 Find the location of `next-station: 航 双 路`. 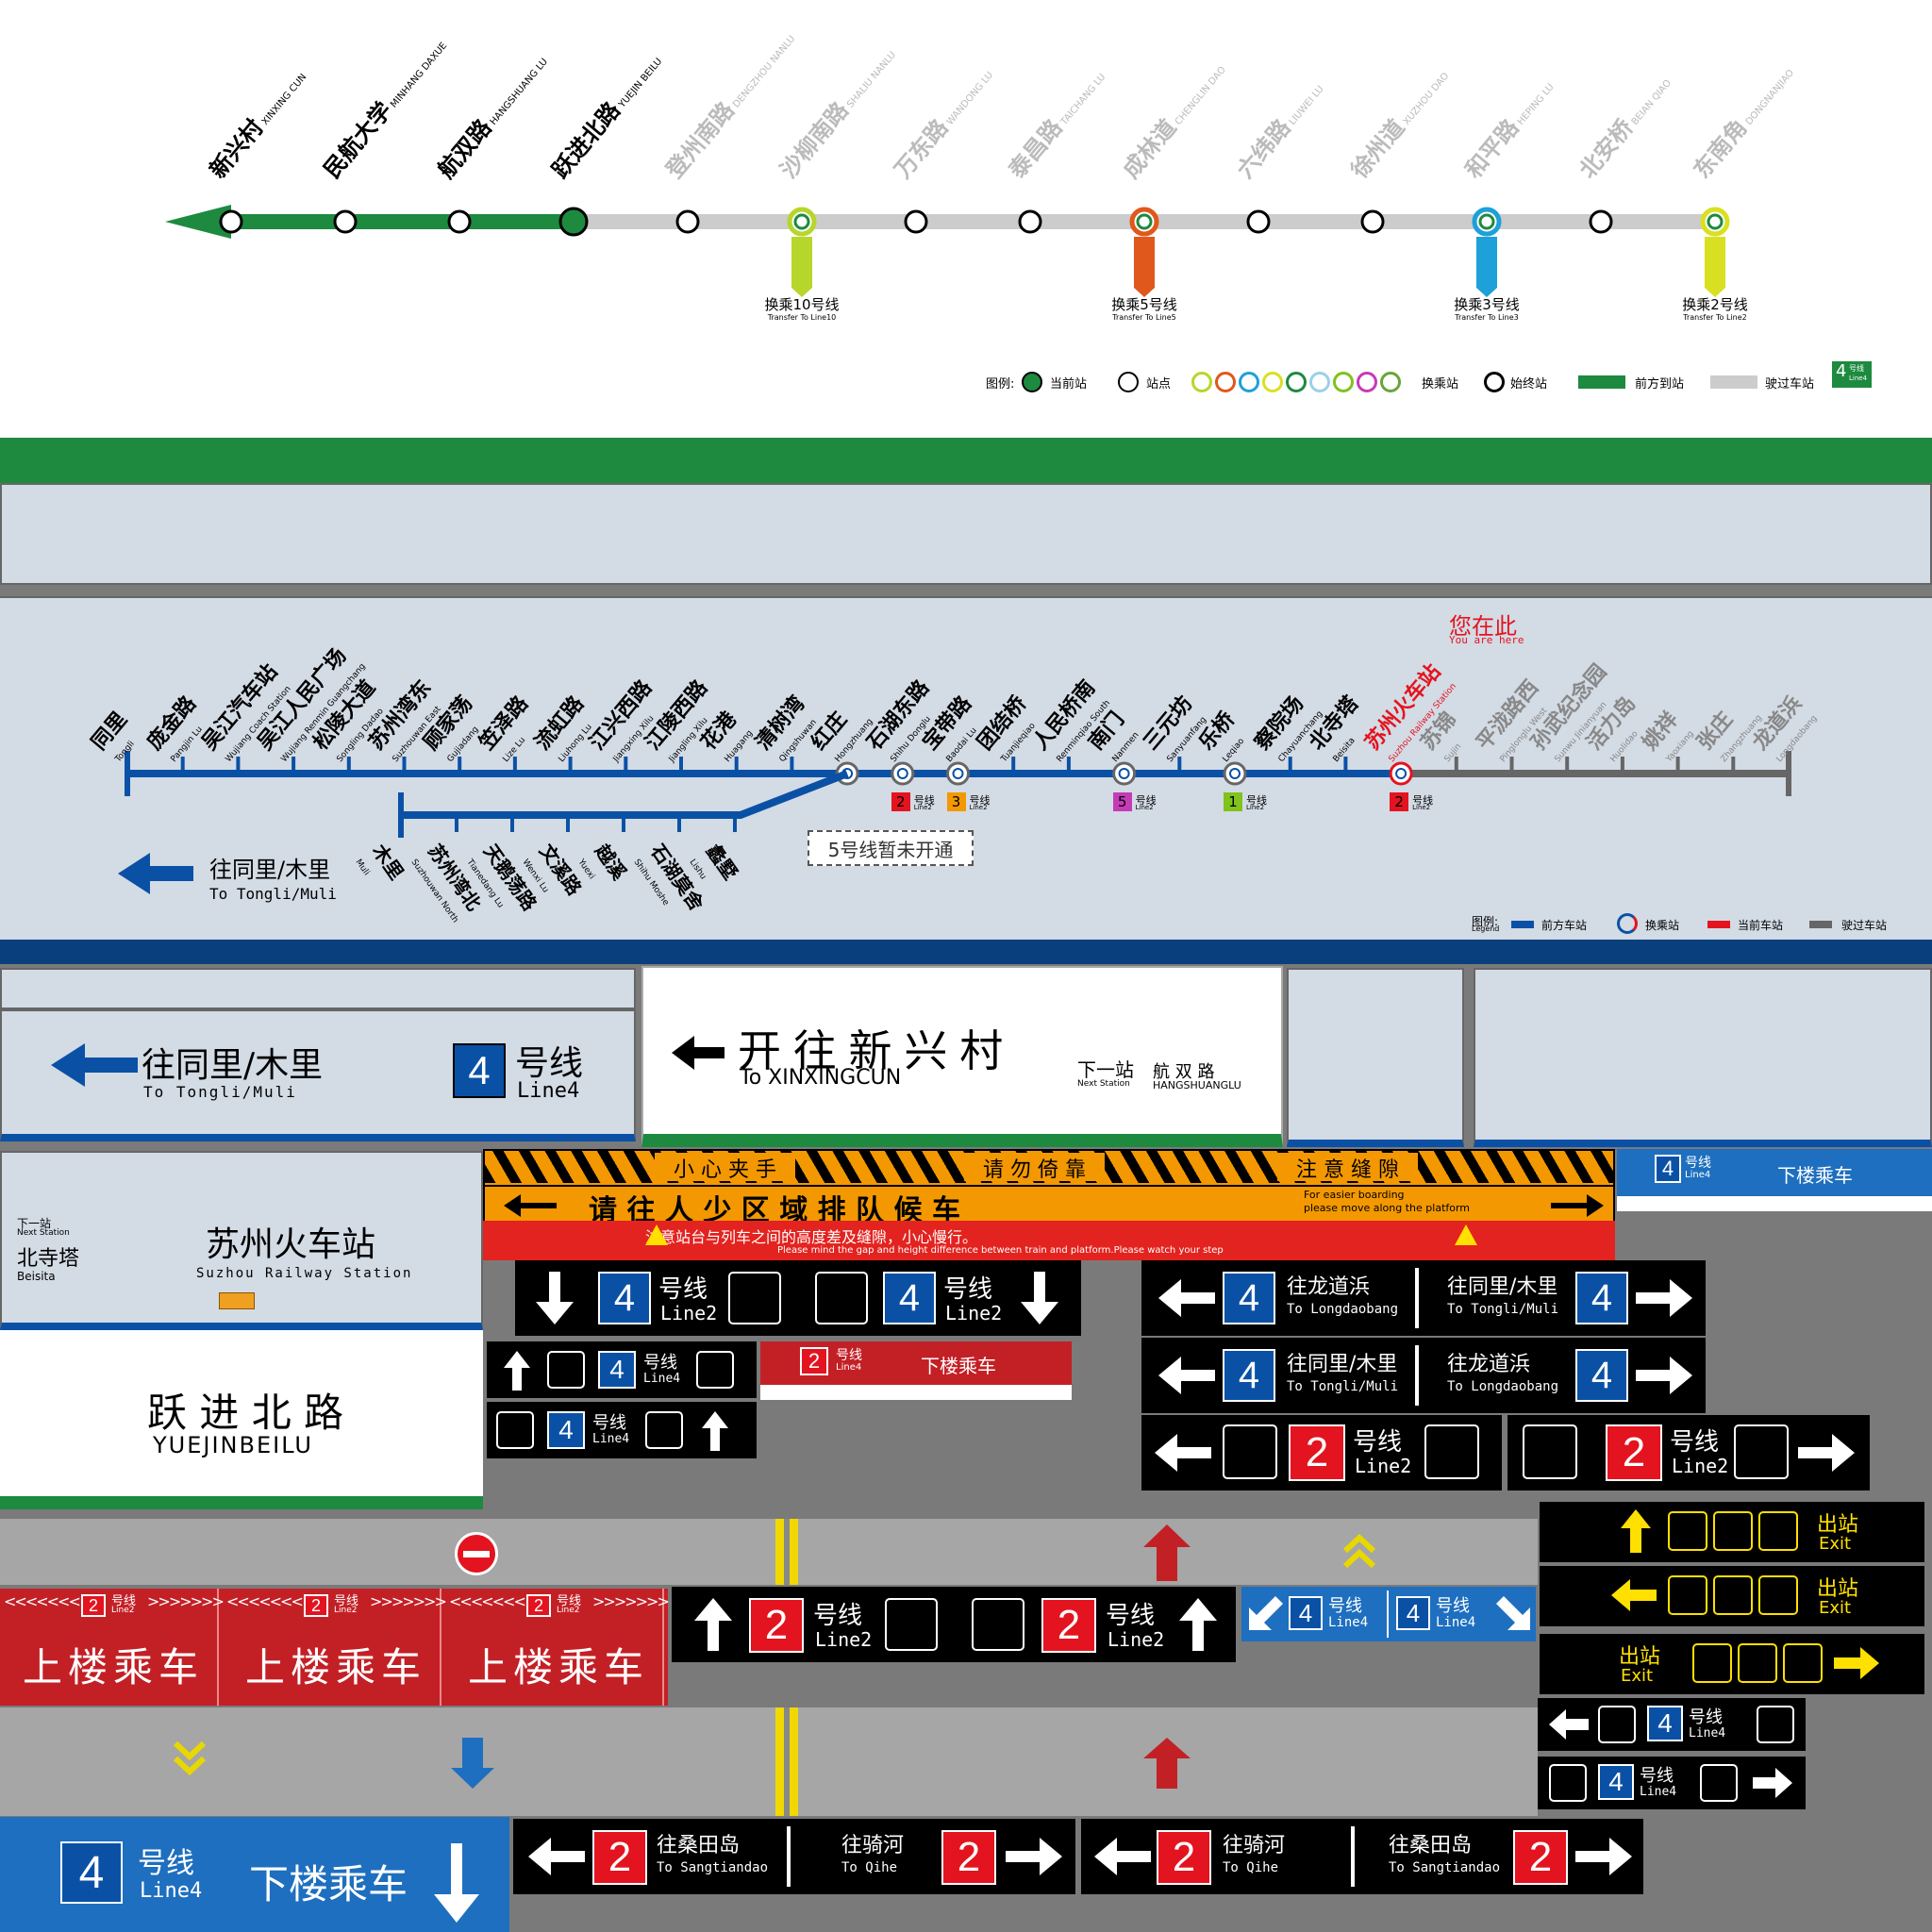

next-station: 航 双 路 is located at coordinates (1184, 1072).